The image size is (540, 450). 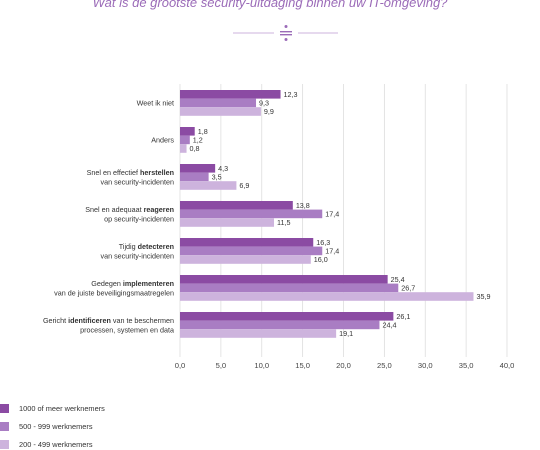 What do you see at coordinates (55, 320) in the screenshot?
I see `category-label-text: Gericht` at bounding box center [55, 320].